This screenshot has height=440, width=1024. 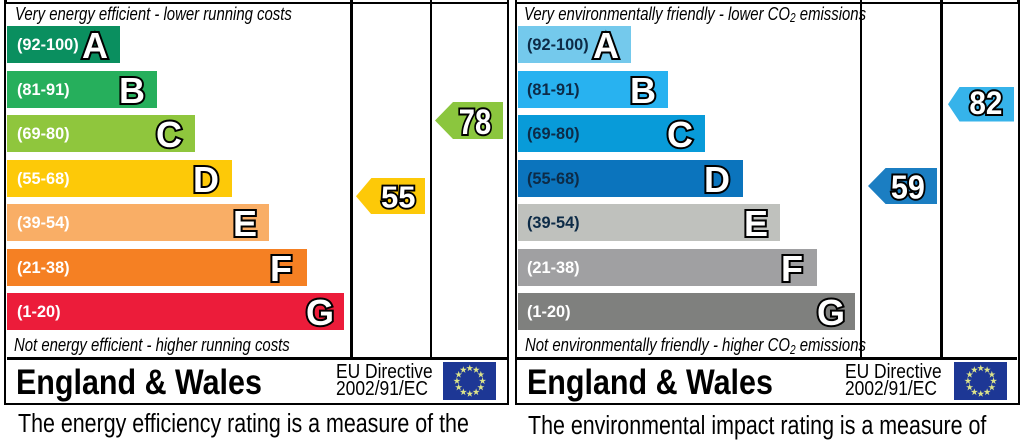 What do you see at coordinates (985, 104) in the screenshot?
I see `svg-text: 82` at bounding box center [985, 104].